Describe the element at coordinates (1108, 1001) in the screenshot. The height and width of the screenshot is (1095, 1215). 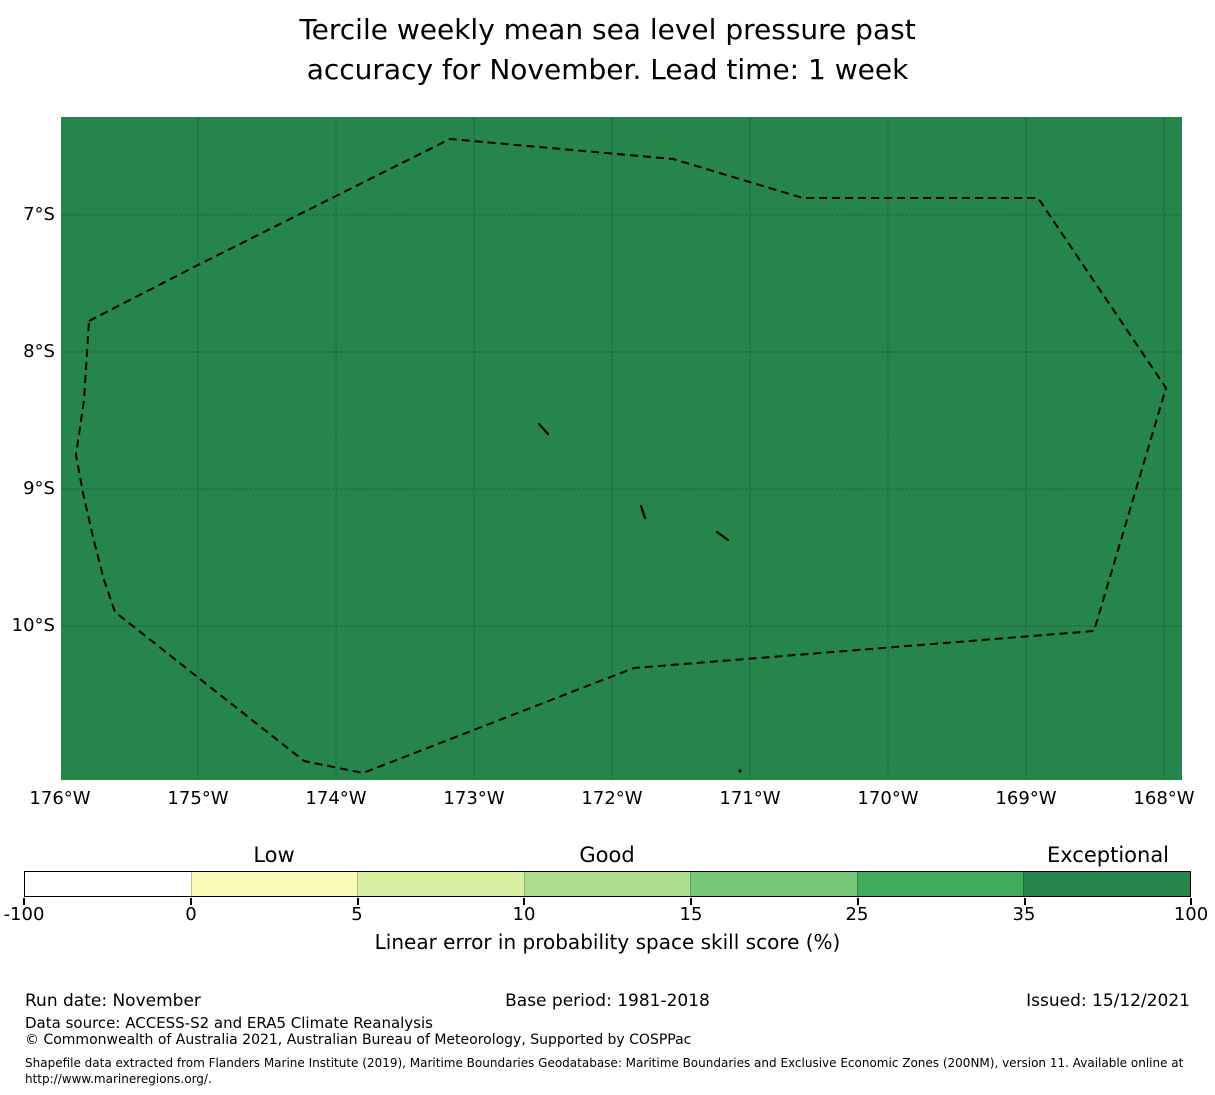
I see `issued-date-text: Issued: 15/12/2021` at that location.